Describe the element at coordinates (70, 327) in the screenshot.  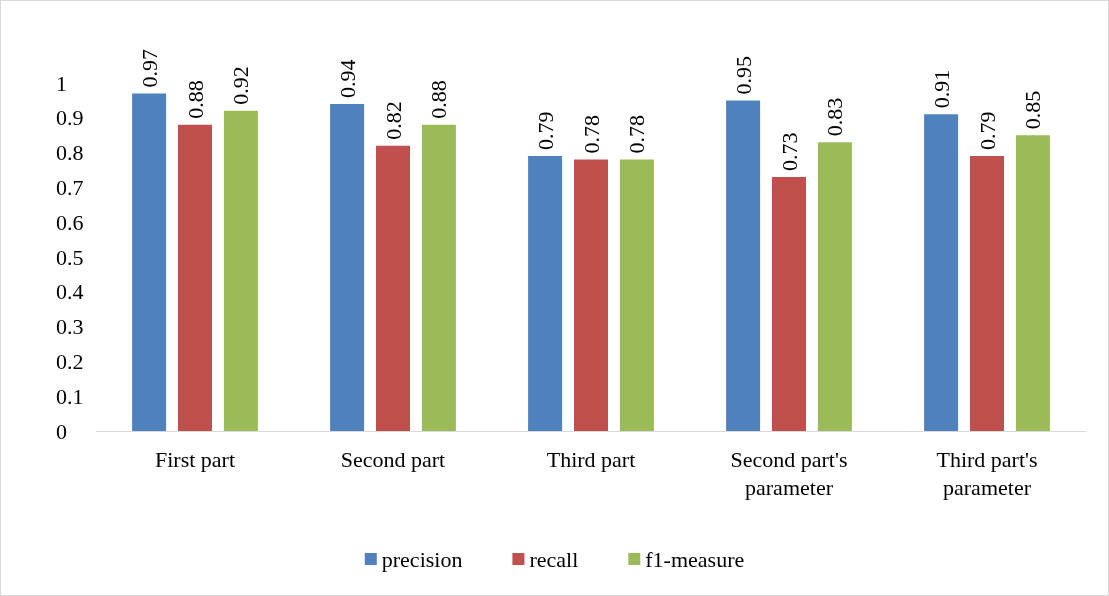
I see `y-tick-label: 0.3` at that location.